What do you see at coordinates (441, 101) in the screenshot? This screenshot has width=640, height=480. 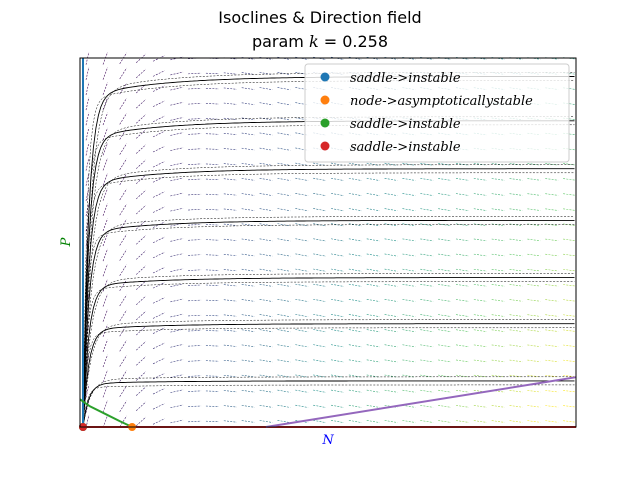 I see `legend-label: node->asymptoticallystable` at bounding box center [441, 101].